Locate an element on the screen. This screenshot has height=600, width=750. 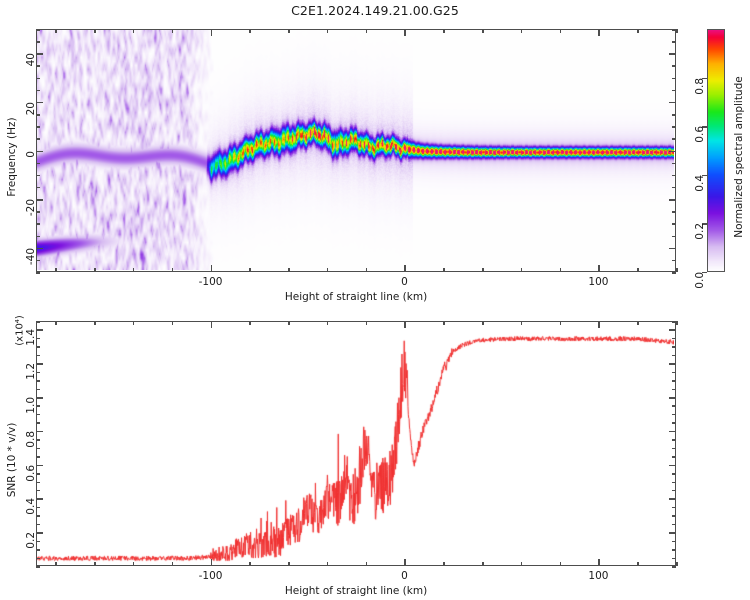
colorbar is located at coordinates (716, 150).